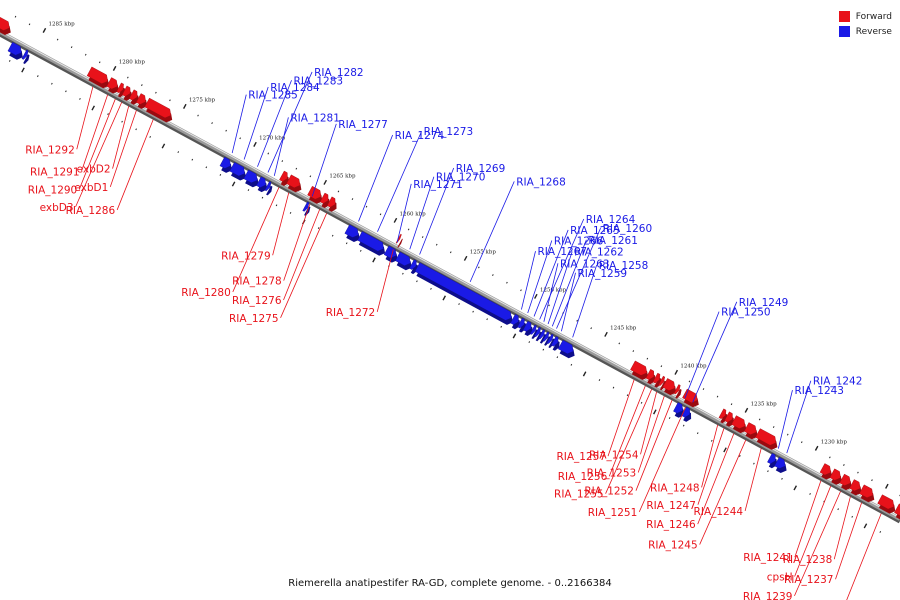  Describe the element at coordinates (866, 491) in the screenshot. I see `gene-ria-1237-face` at that location.